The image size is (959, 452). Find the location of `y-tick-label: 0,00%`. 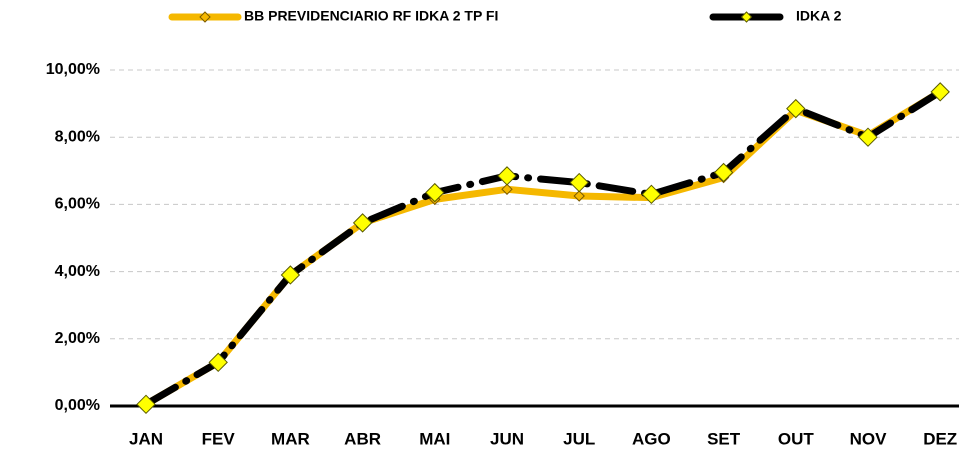

y-tick-label: 0,00% is located at coordinates (77, 405).